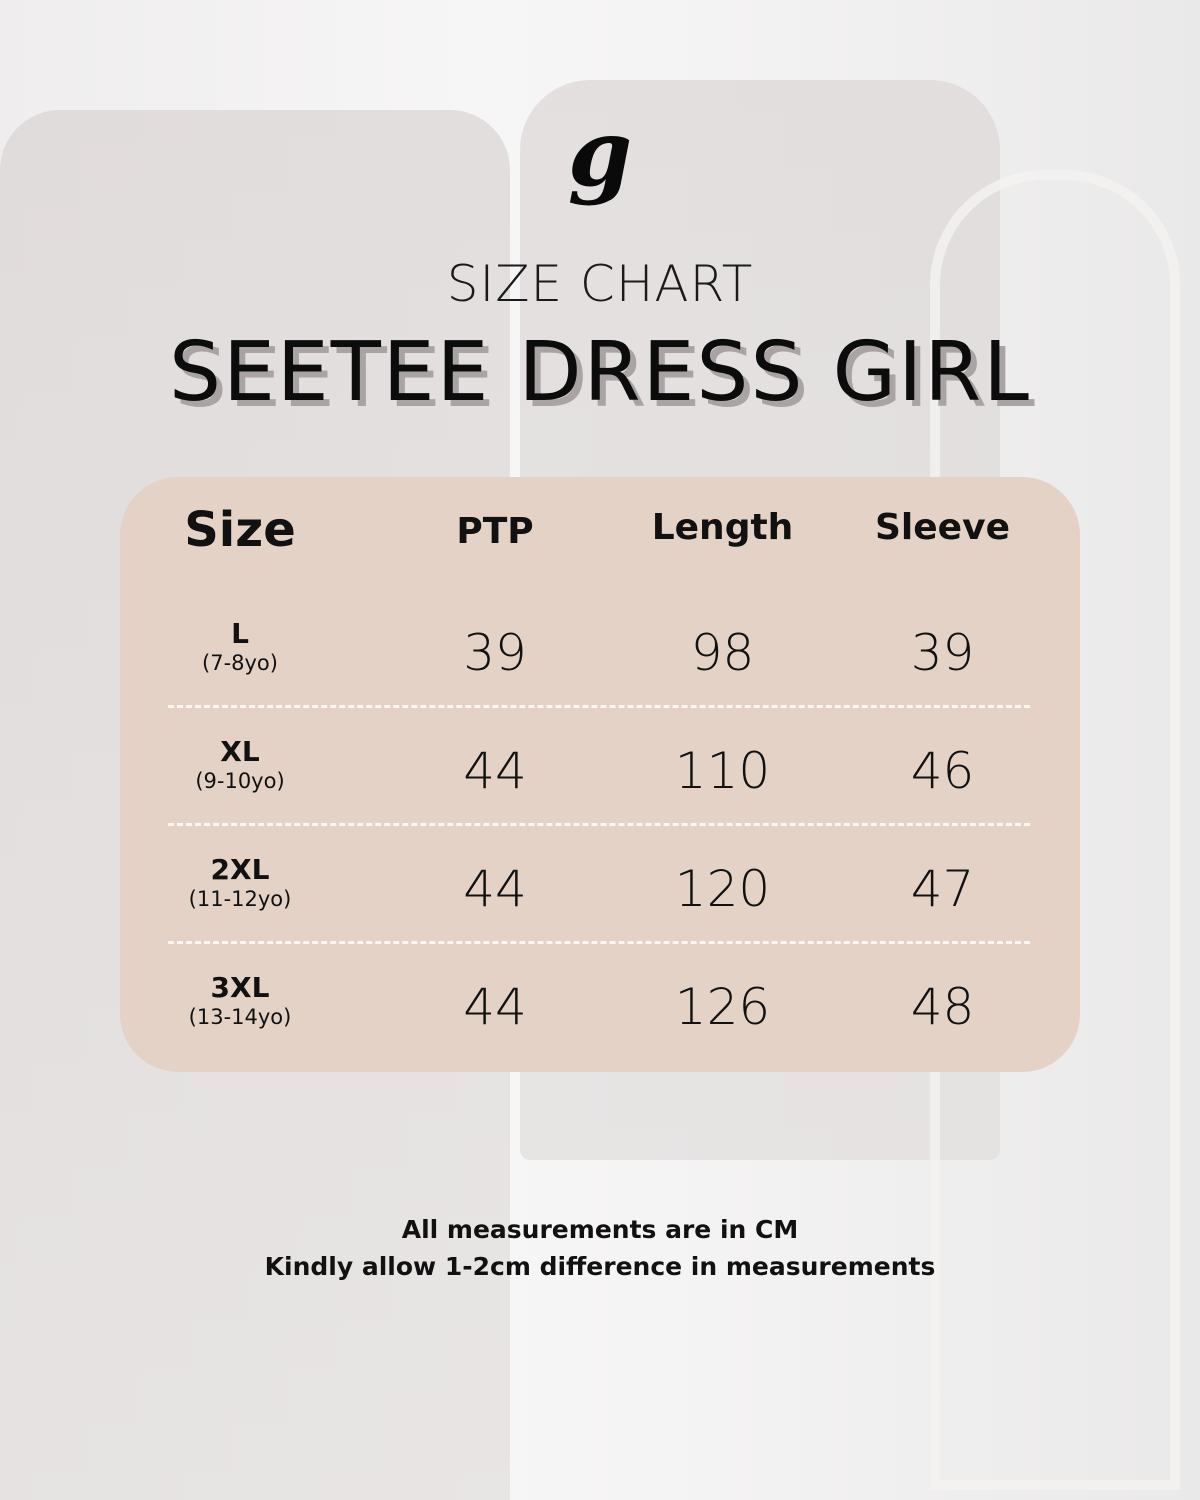  Describe the element at coordinates (240, 987) in the screenshot. I see `size-label: 3XL` at that location.